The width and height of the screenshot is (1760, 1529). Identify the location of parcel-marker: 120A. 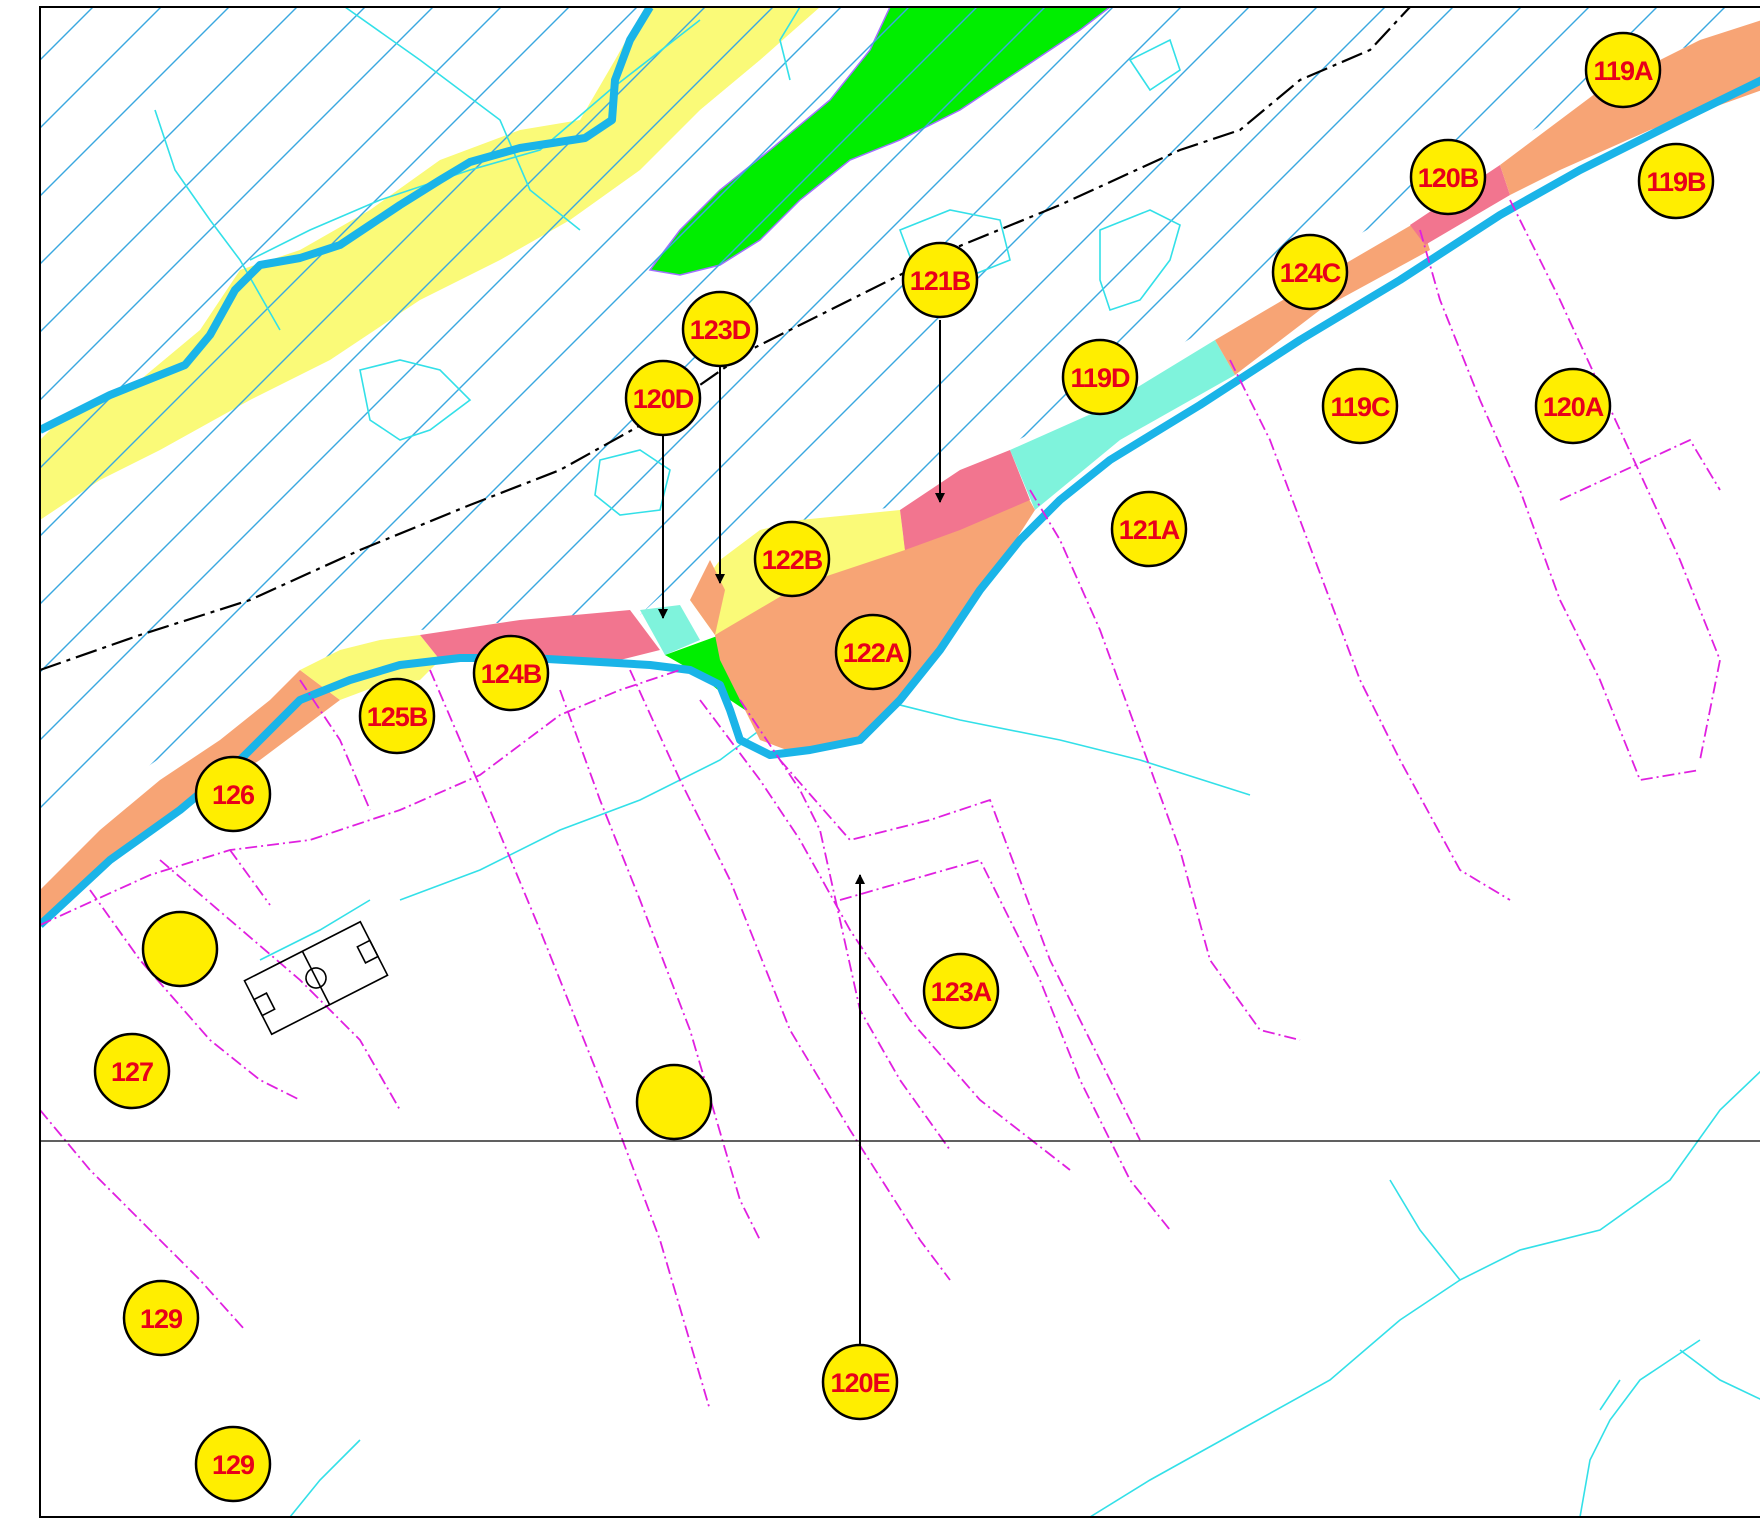
(1573, 406).